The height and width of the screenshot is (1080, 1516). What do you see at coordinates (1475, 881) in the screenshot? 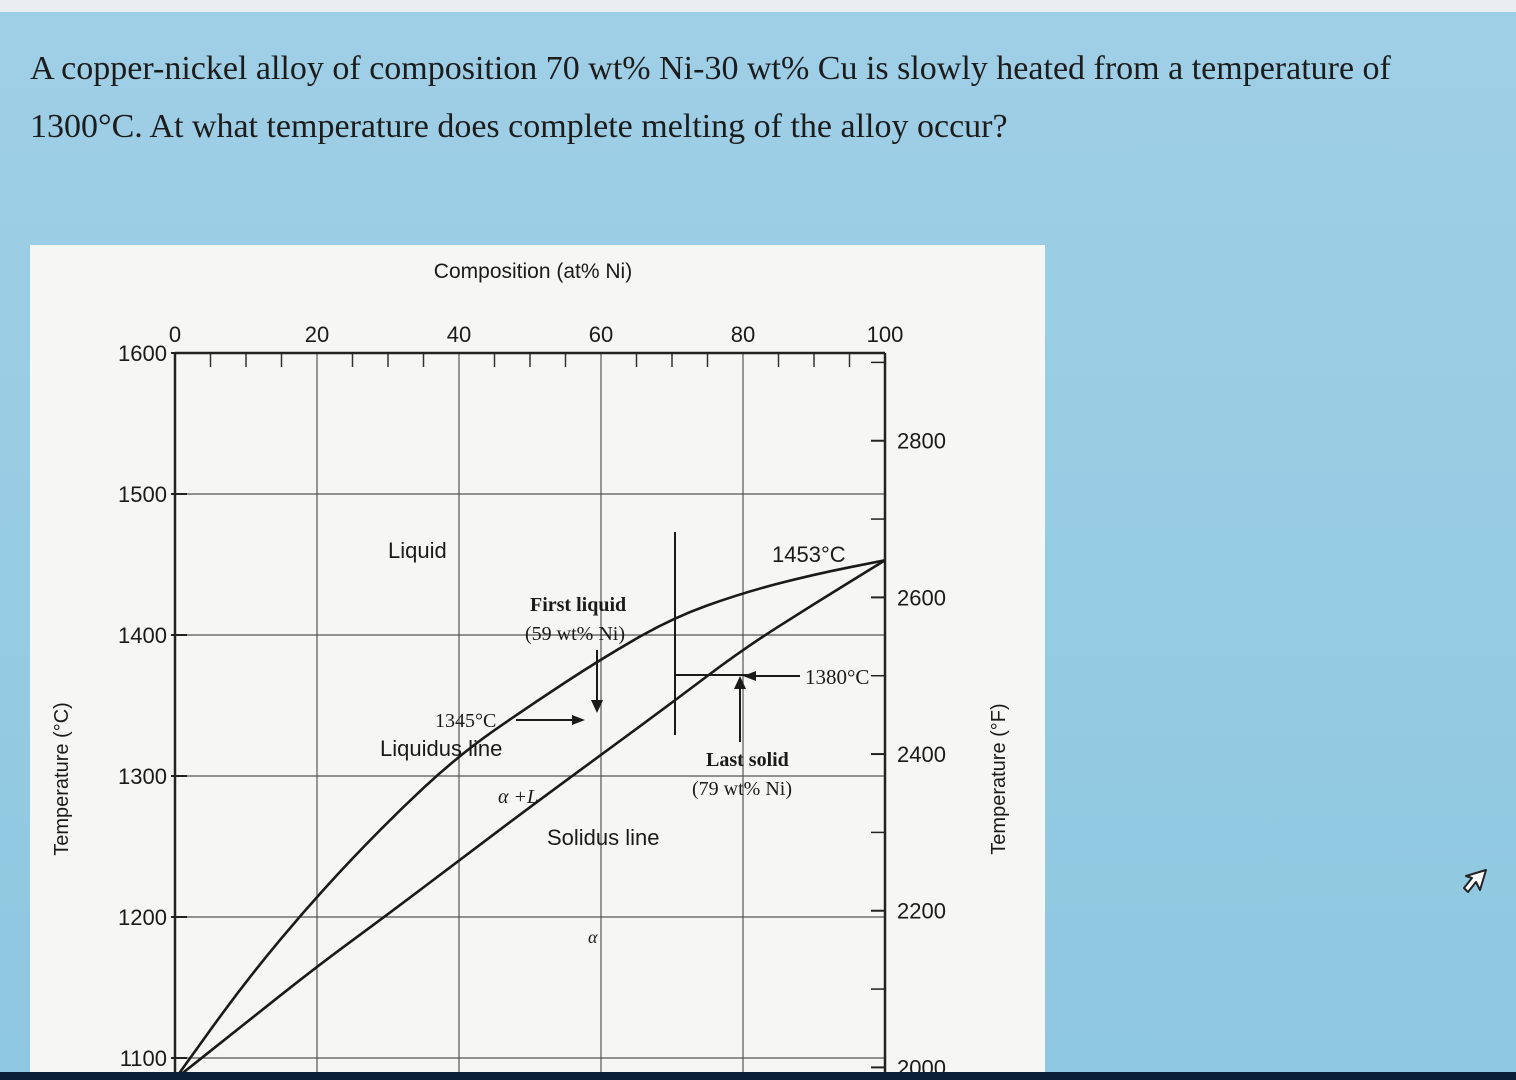
I see `mouse-cursor-icon` at bounding box center [1475, 881].